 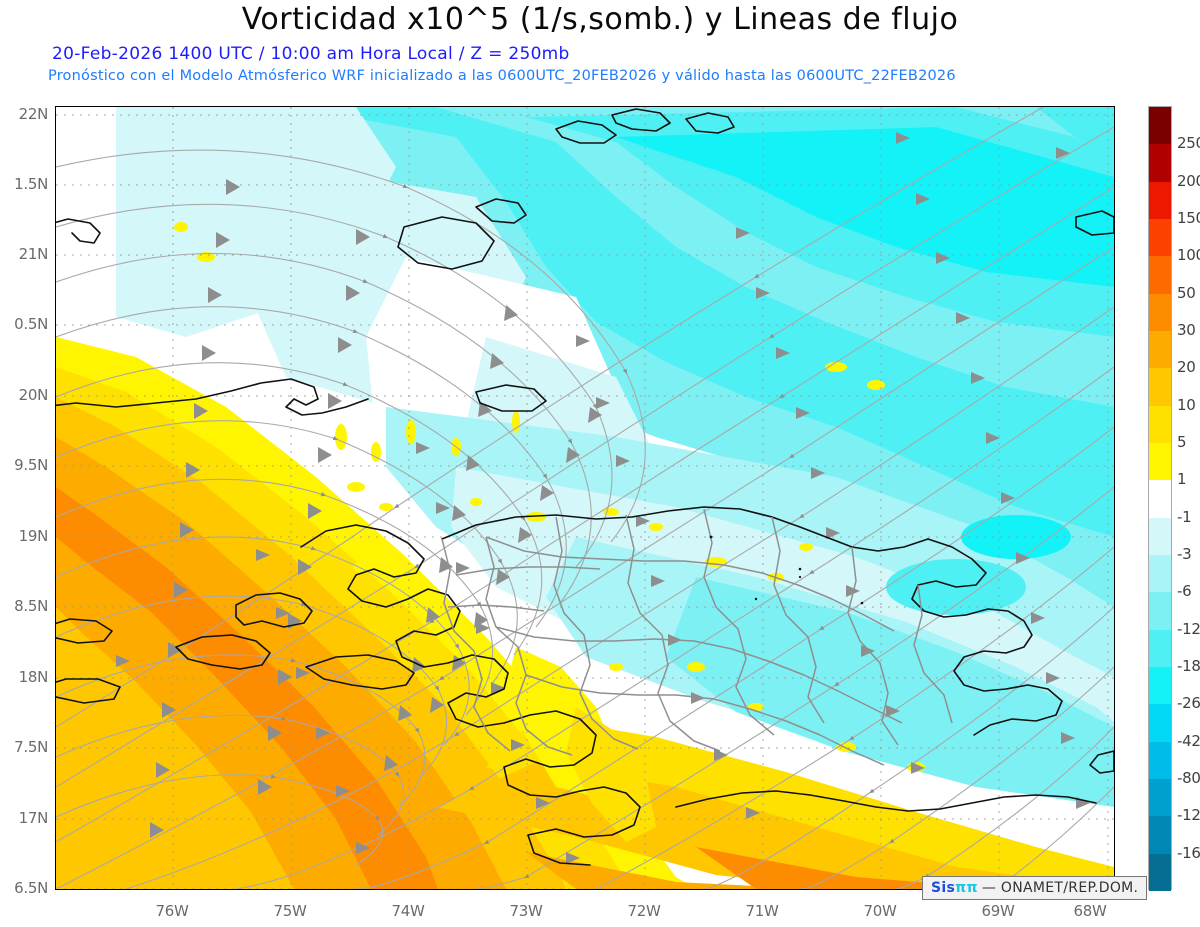 I want to click on y-tick-label: 6.5N, so click(x=31, y=888).